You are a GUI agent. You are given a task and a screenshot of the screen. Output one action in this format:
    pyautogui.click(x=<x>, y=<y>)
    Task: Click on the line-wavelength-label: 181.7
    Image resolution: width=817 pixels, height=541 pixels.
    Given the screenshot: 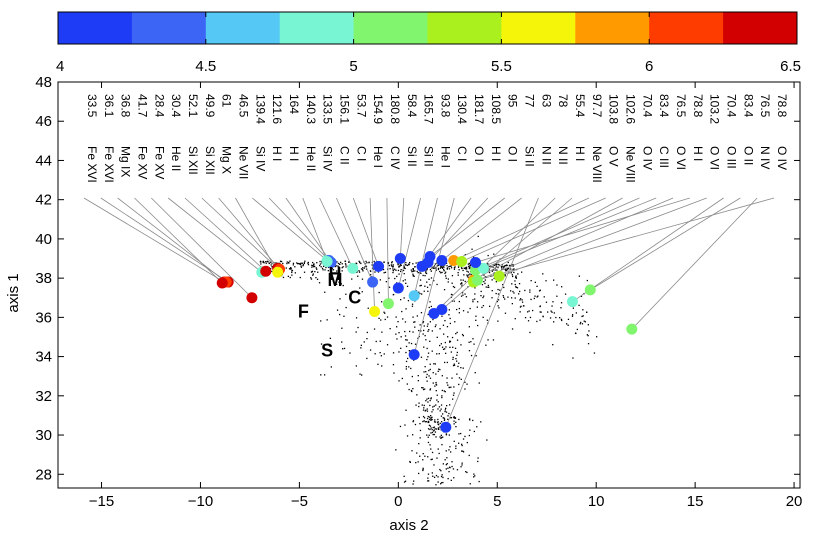 What is the action you would take?
    pyautogui.click(x=479, y=109)
    